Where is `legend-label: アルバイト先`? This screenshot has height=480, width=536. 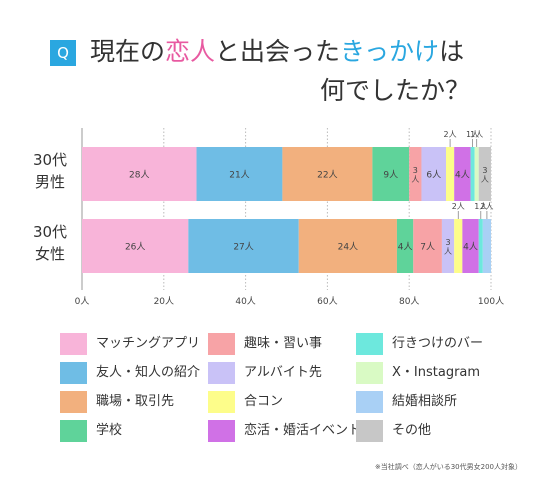
legend-label: アルバイト先 is located at coordinates (283, 372).